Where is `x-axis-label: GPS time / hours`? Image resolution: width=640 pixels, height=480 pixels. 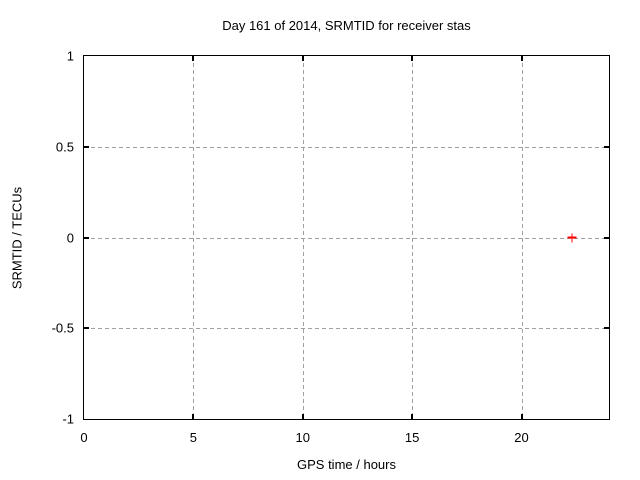 x-axis-label: GPS time / hours is located at coordinates (346, 464).